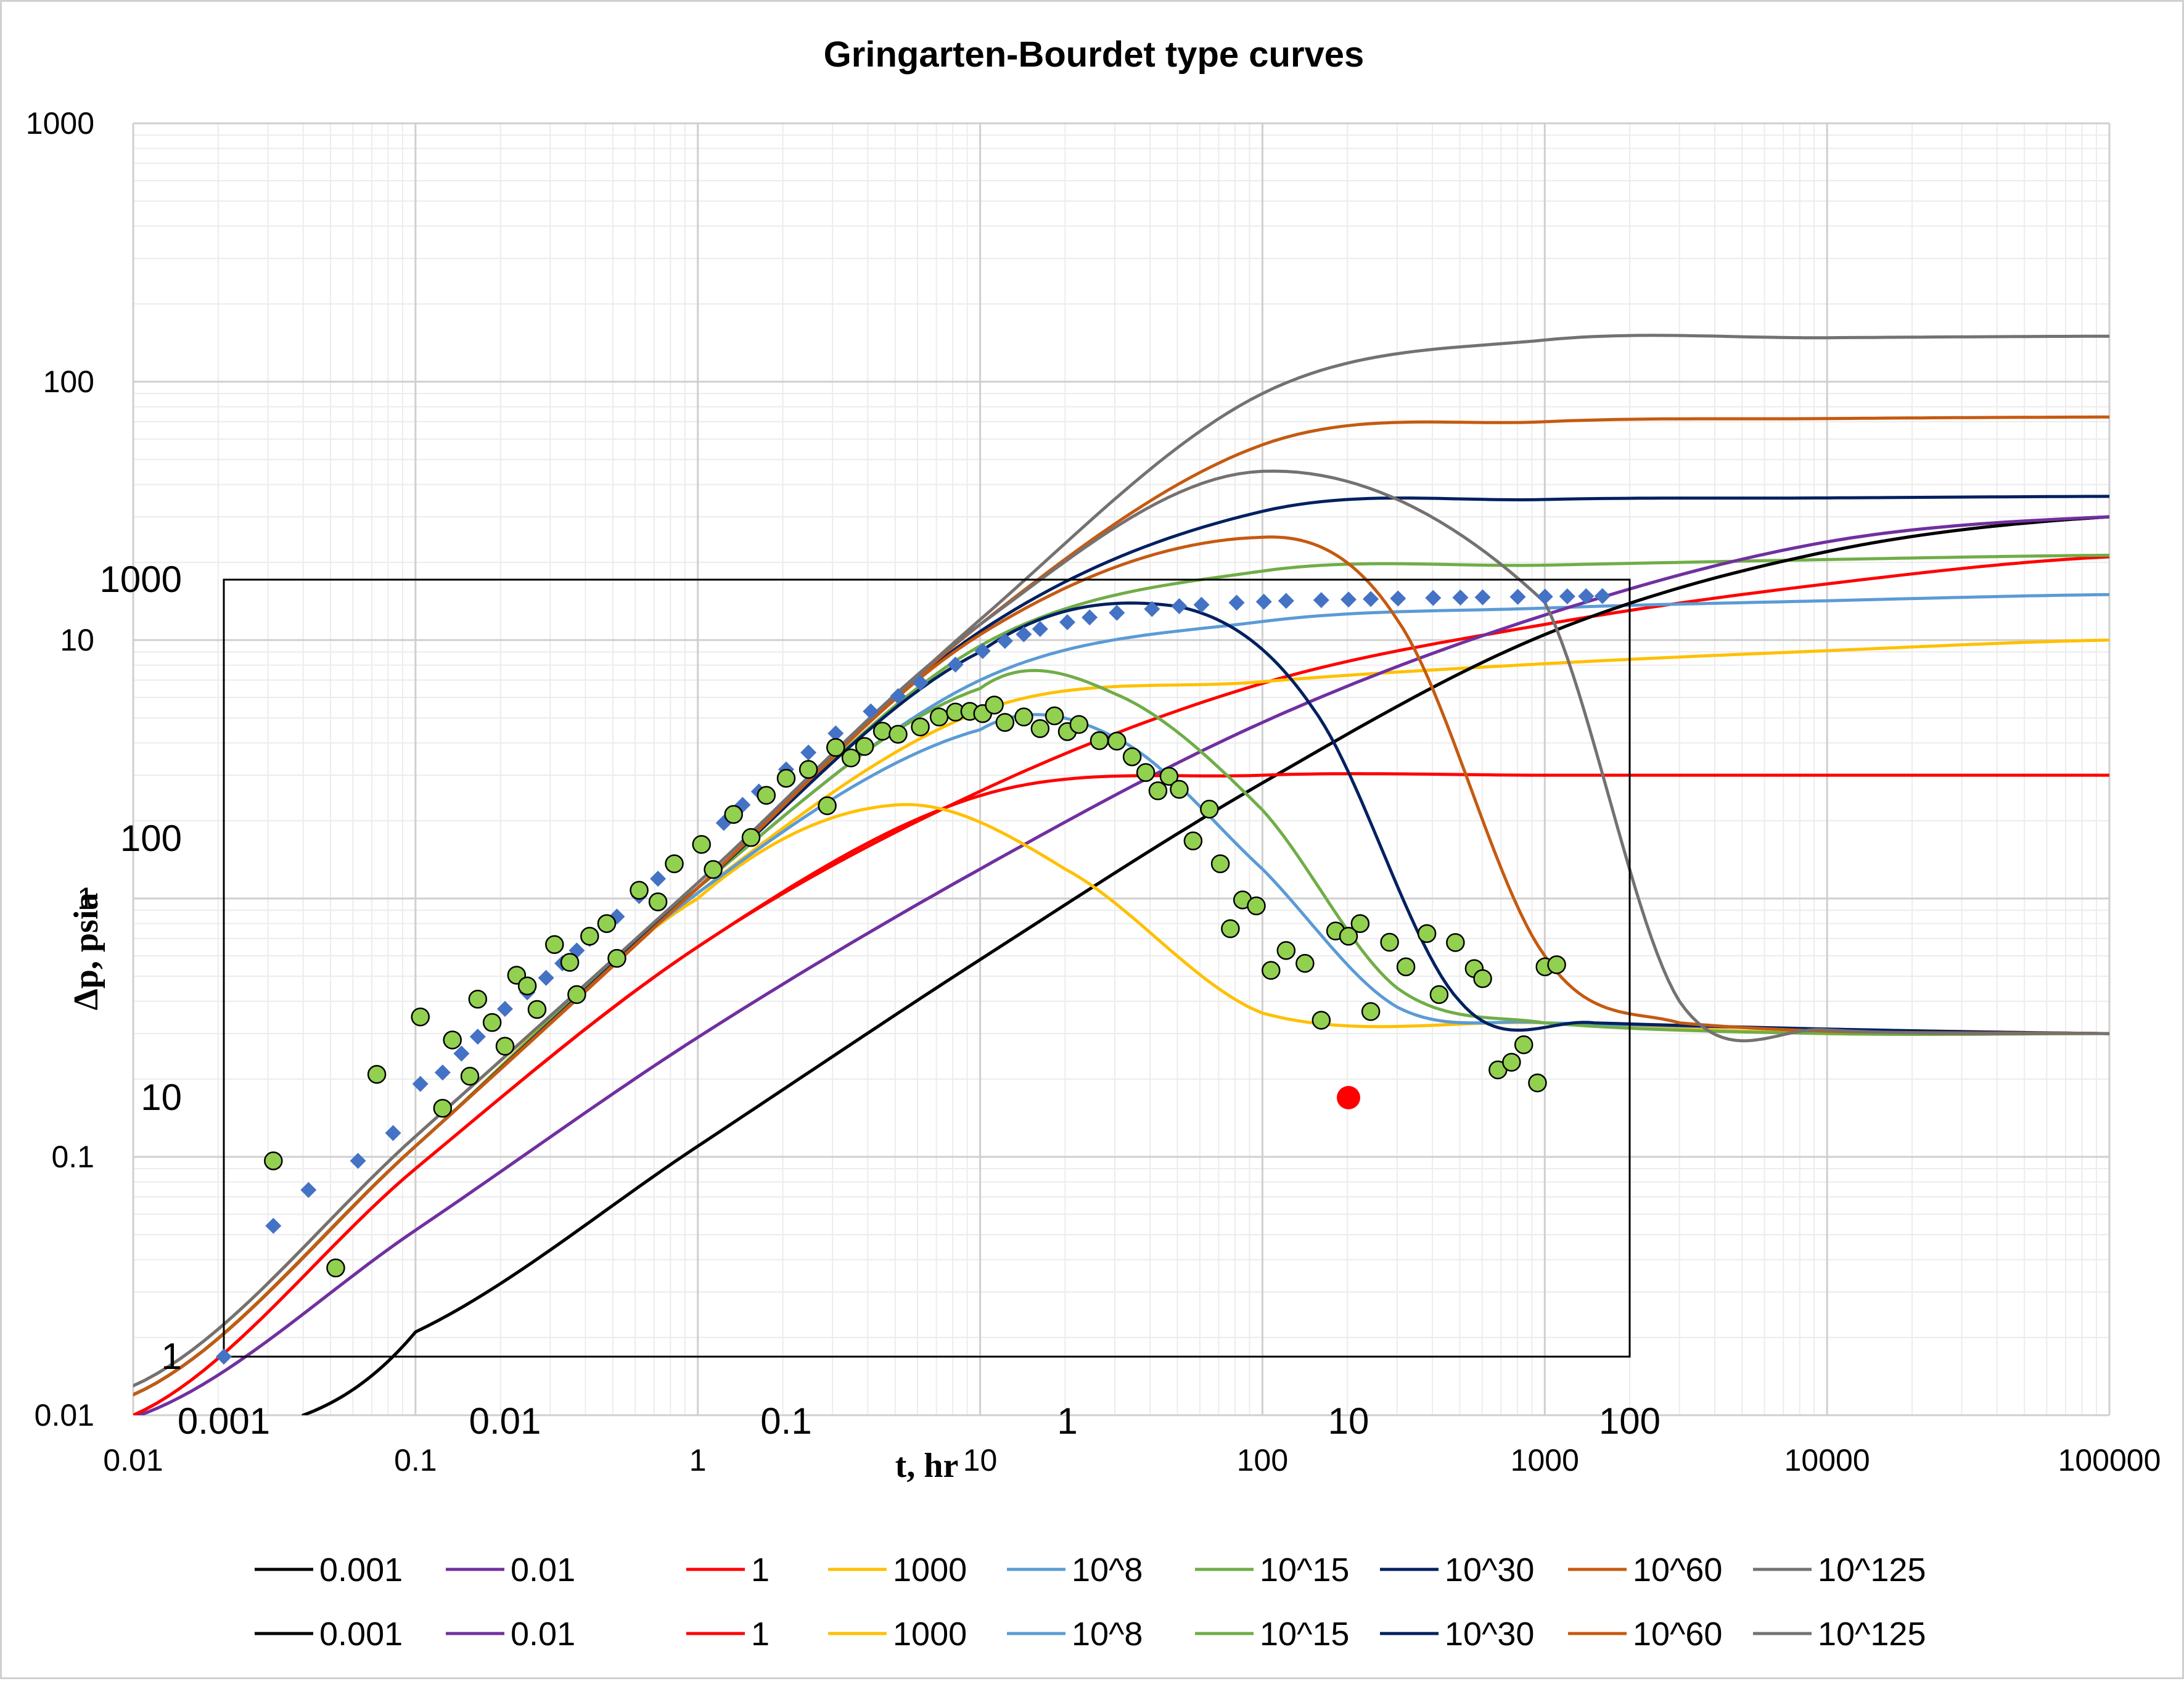 Image resolution: width=2184 pixels, height=1681 pixels. What do you see at coordinates (1272, 1634) in the screenshot?
I see `legend-item-10e15: 10^15` at bounding box center [1272, 1634].